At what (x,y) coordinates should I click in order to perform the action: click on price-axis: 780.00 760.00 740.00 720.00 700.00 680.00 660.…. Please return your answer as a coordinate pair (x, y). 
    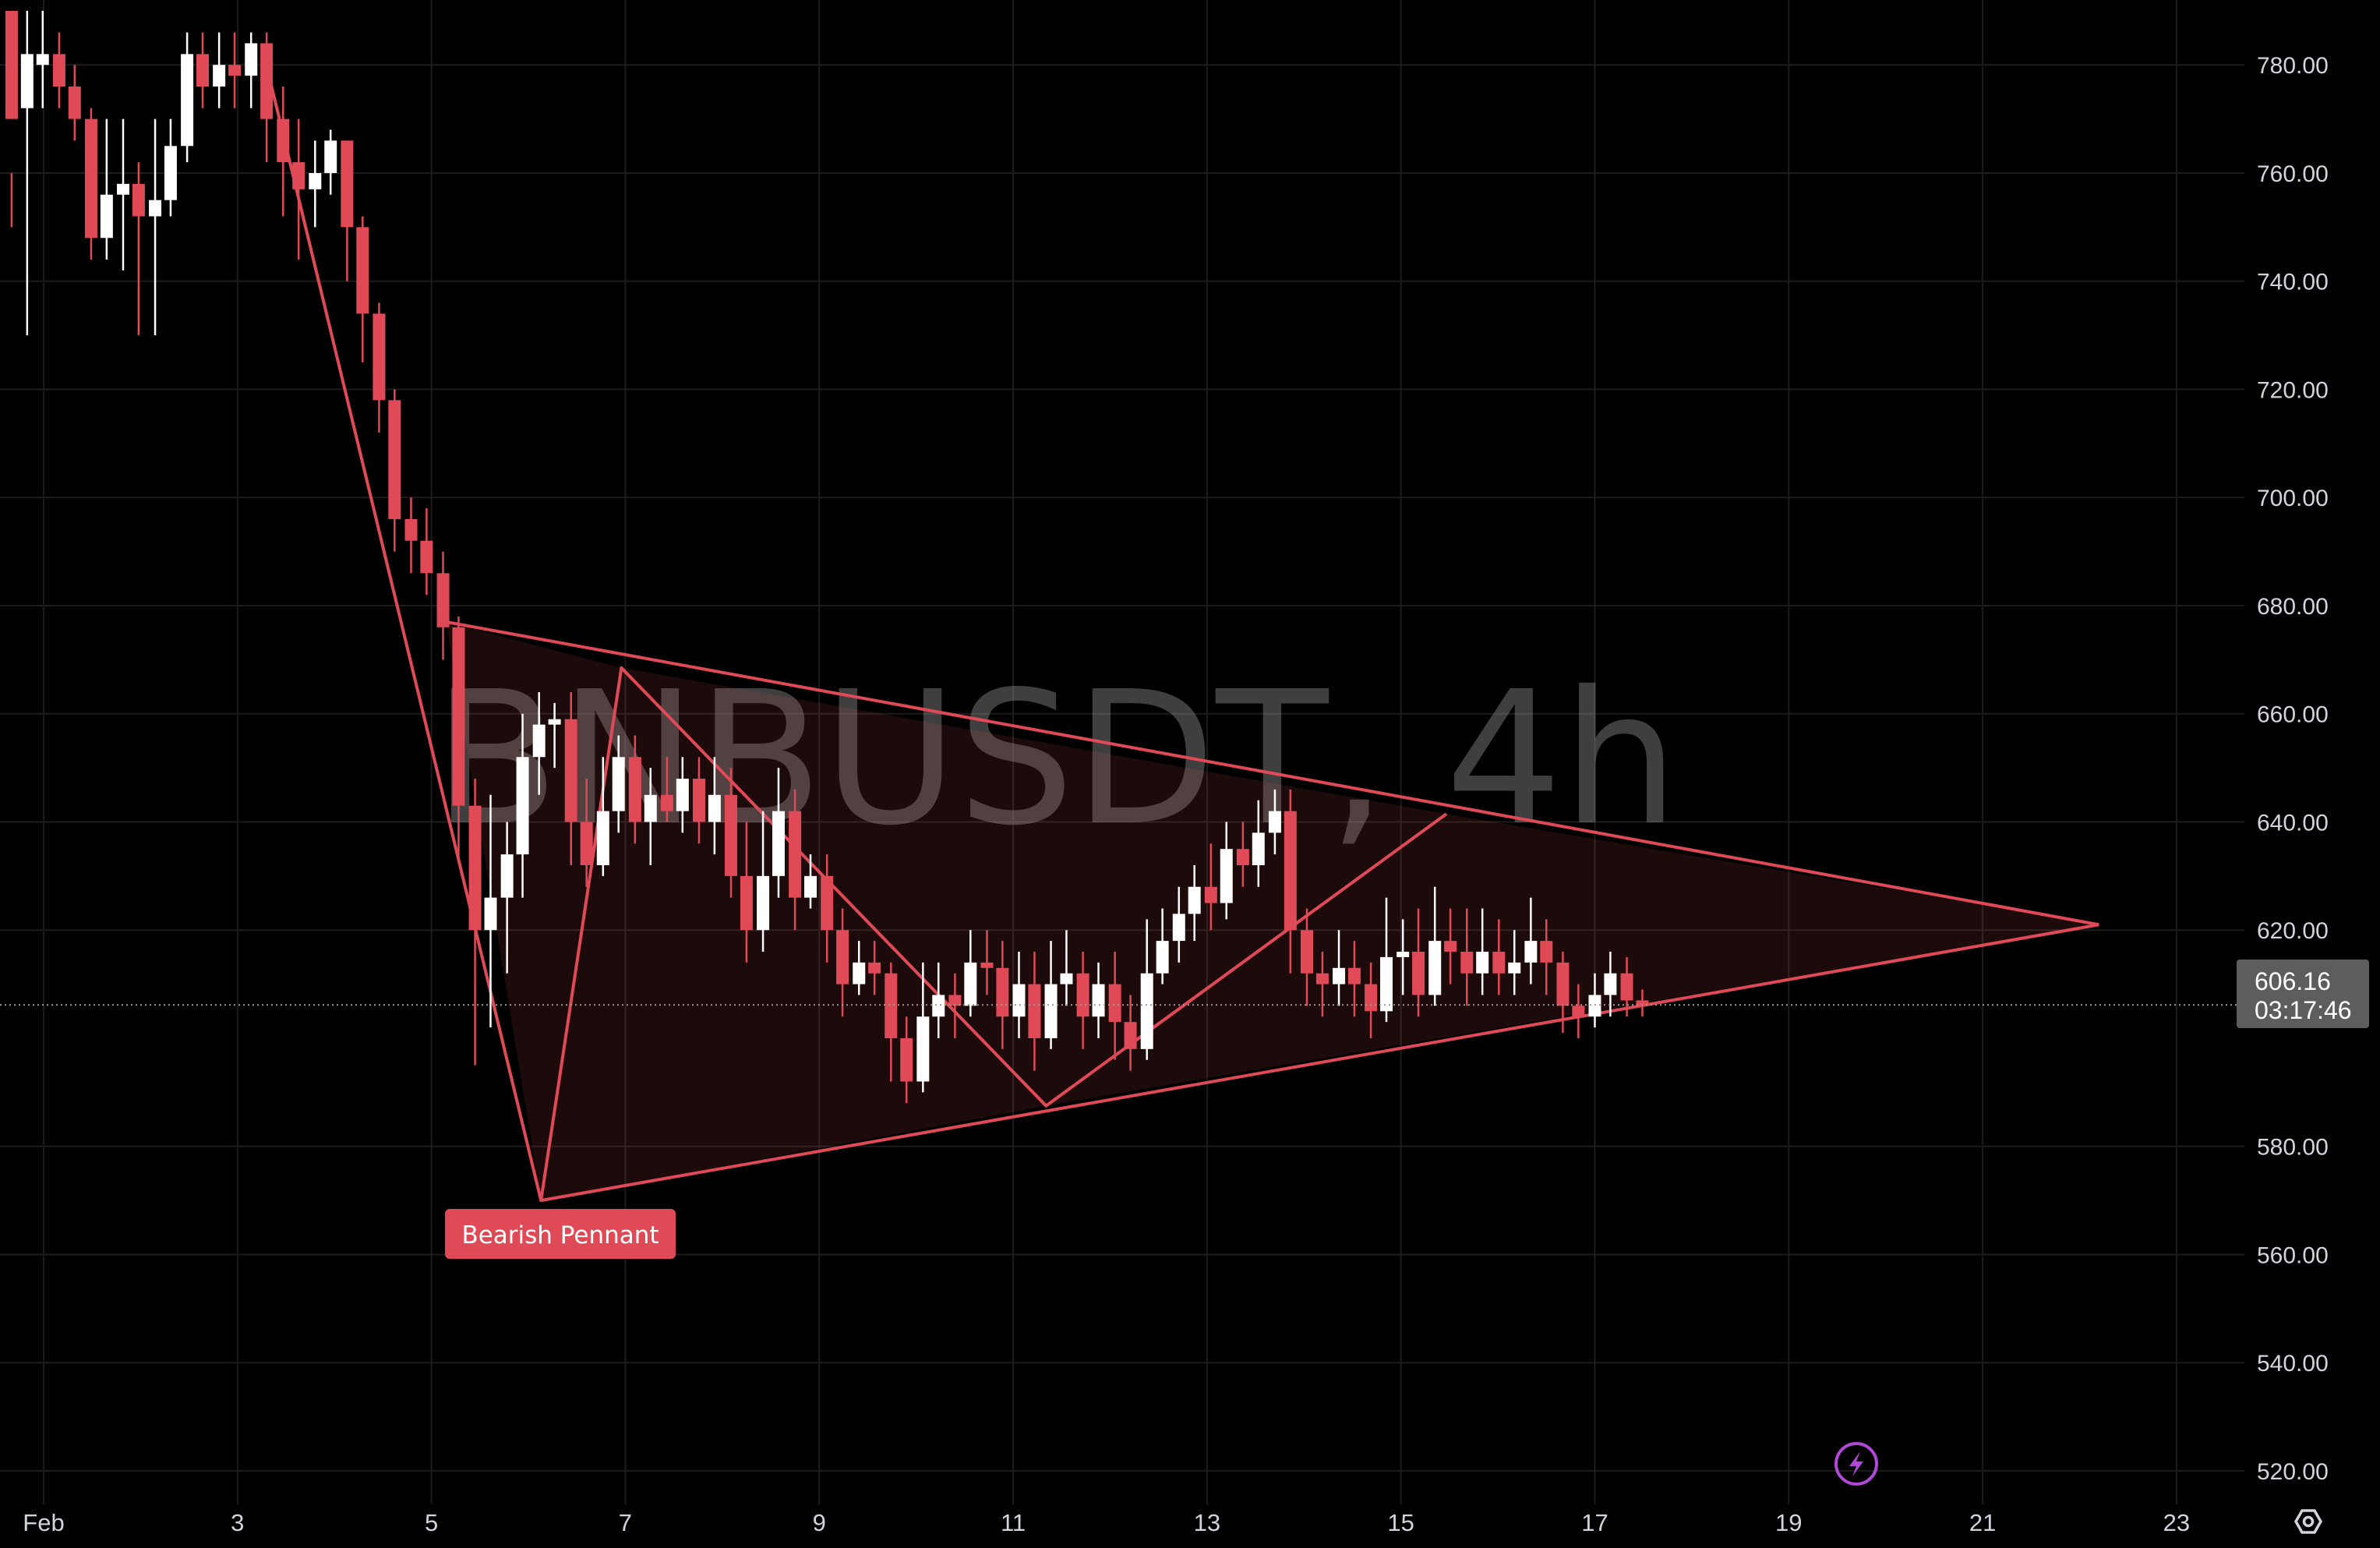
    Looking at the image, I should click on (2293, 769).